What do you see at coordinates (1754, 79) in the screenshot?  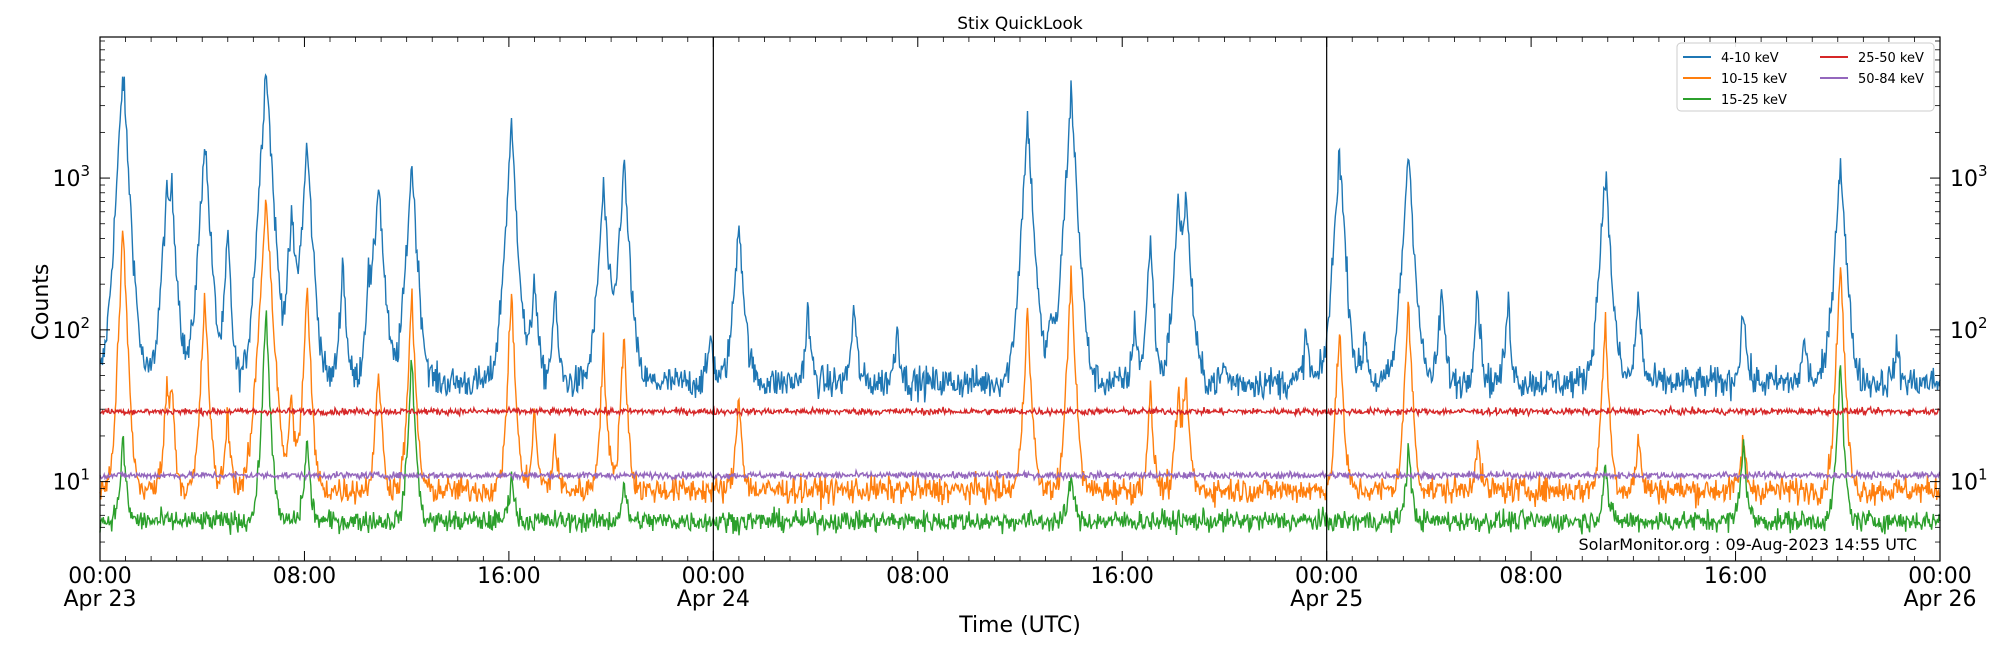 I see `legend-label-1: 10-15 keV` at bounding box center [1754, 79].